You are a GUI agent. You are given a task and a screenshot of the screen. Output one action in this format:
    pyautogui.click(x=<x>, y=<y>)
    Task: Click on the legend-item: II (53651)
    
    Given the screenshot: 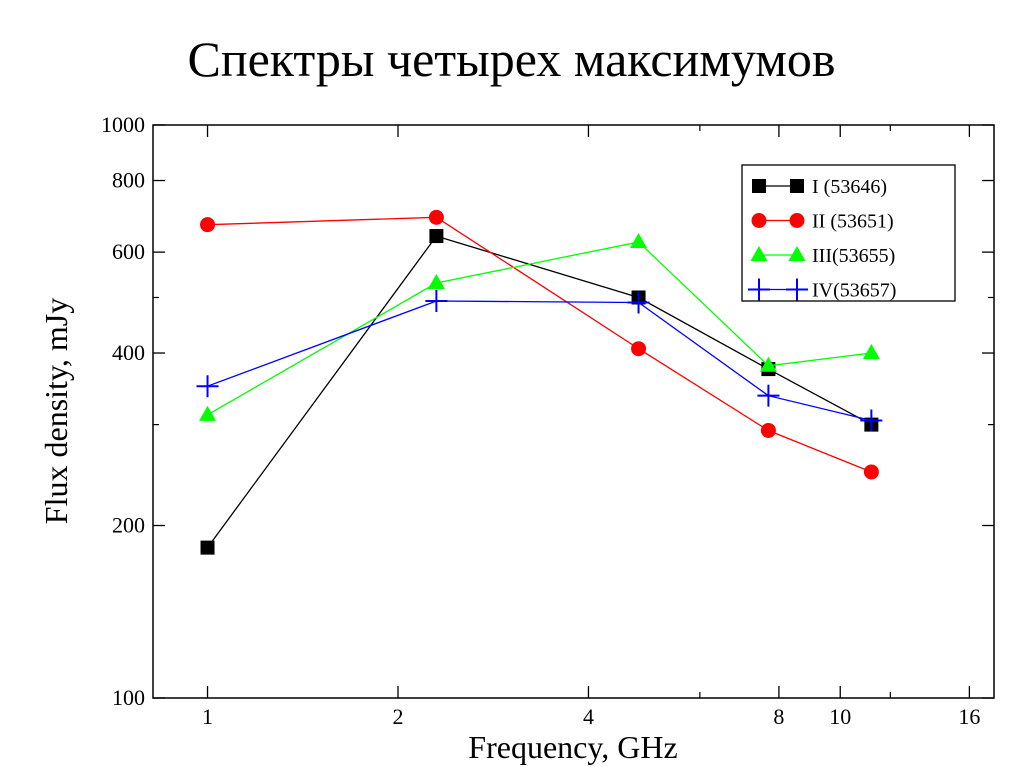 What is the action you would take?
    pyautogui.click(x=822, y=222)
    